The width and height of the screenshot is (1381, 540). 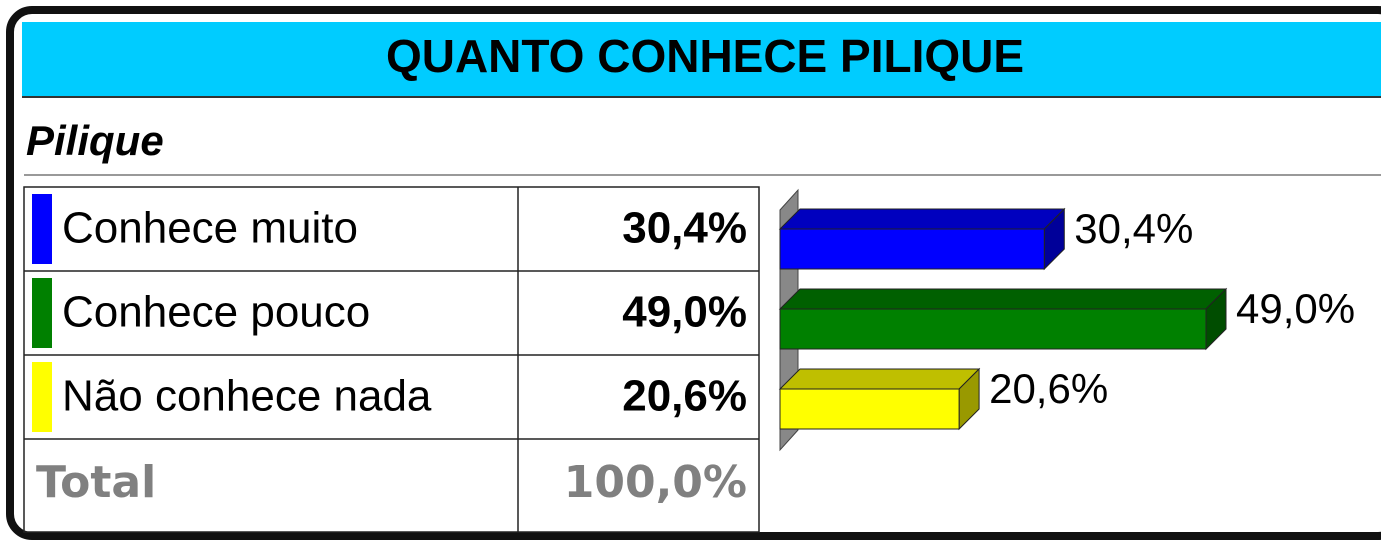 What do you see at coordinates (1133, 228) in the screenshot?
I see `data-label: 30,4%` at bounding box center [1133, 228].